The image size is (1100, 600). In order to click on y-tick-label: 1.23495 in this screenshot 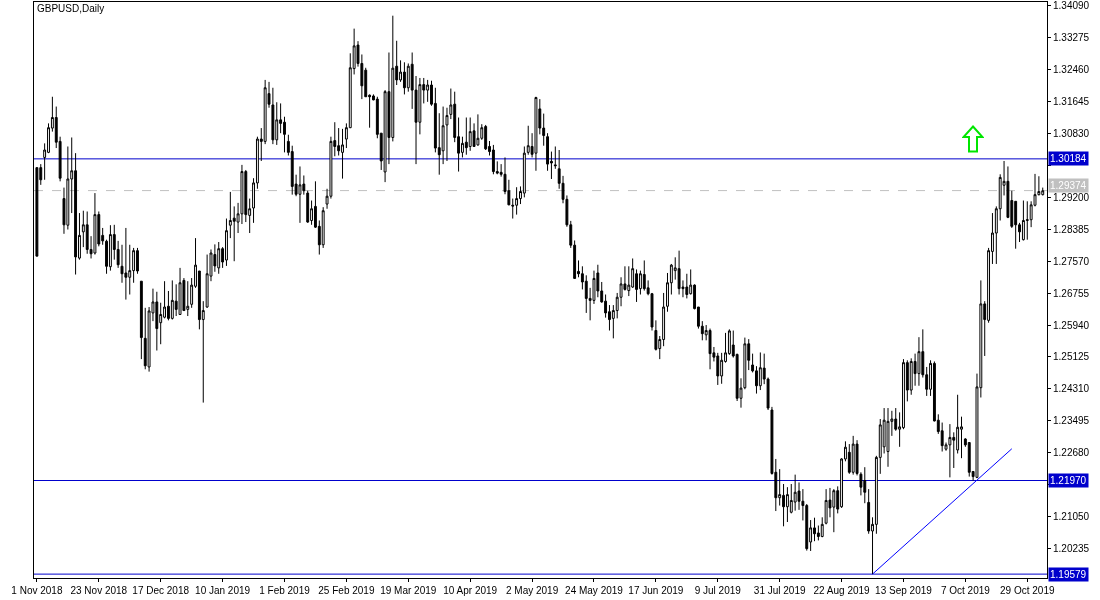, I will do `click(1071, 421)`.